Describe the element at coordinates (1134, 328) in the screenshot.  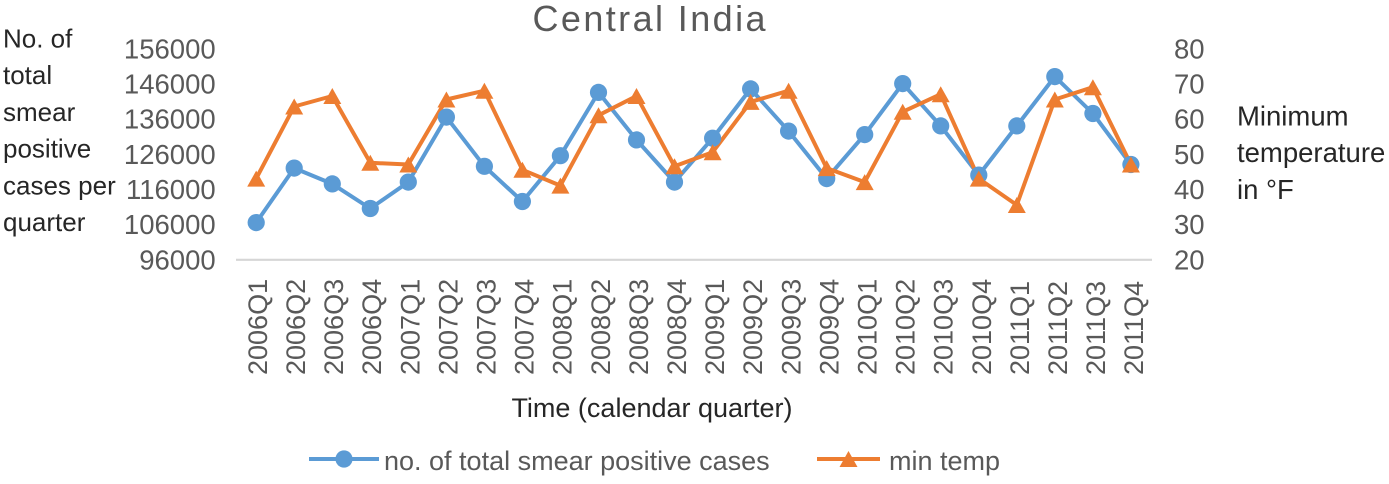
I see `svg-text: 2011Q4` at that location.